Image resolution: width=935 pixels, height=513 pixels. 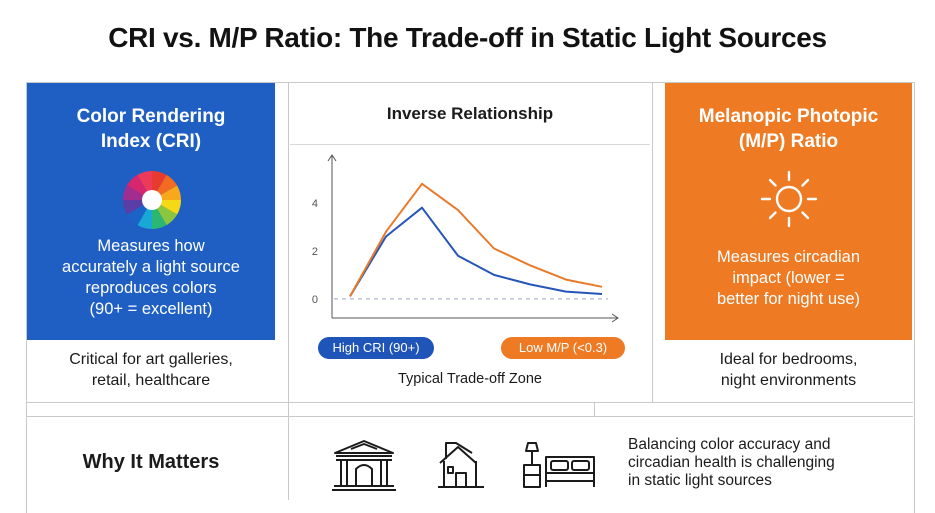 What do you see at coordinates (789, 199) in the screenshot?
I see `sun-icon` at bounding box center [789, 199].